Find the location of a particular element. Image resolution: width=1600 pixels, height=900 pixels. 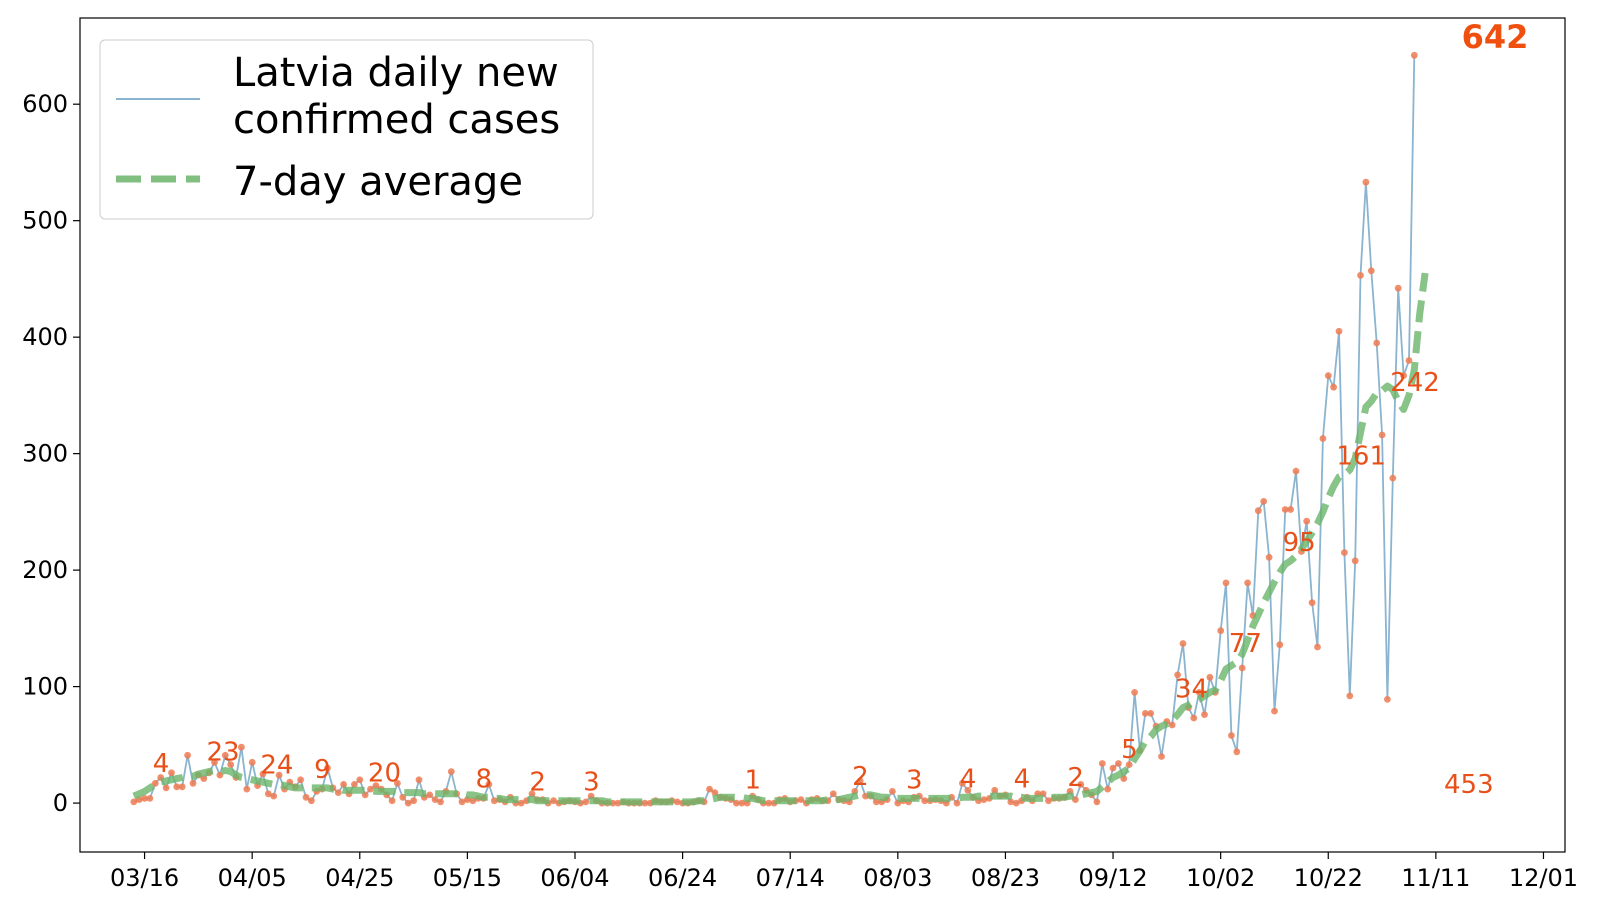

legend-box is located at coordinates (346, 129).